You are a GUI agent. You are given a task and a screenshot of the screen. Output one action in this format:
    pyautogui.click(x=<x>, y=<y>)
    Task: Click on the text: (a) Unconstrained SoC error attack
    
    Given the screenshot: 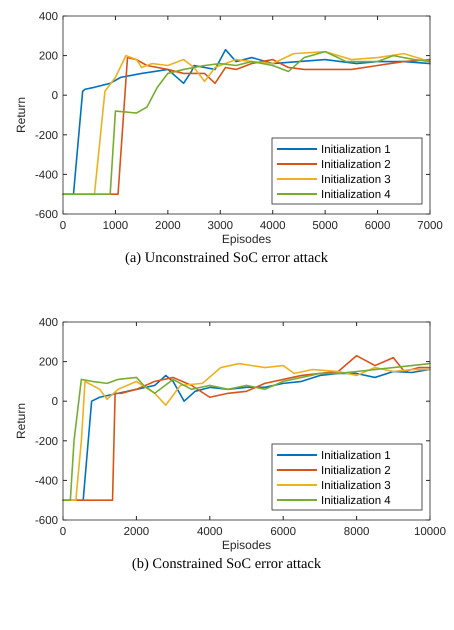 What is the action you would take?
    pyautogui.click(x=227, y=258)
    